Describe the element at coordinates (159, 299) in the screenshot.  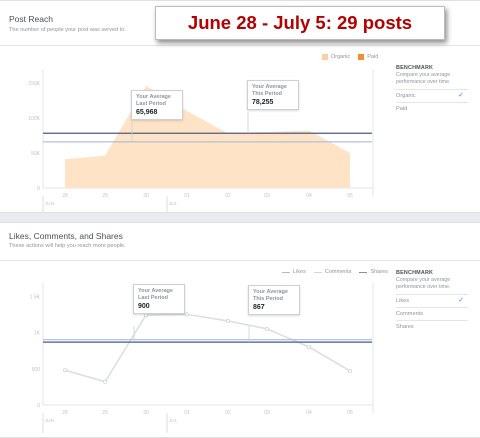
I see `engagement-last-period-callout: Your Average Last Period 900` at that location.